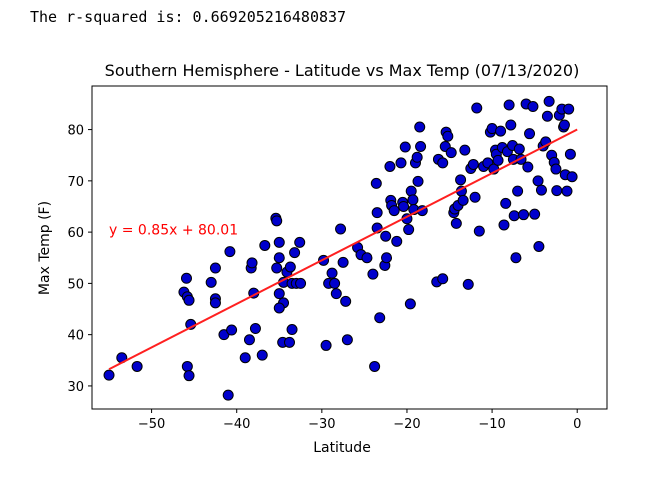 The image size is (655, 486). Describe the element at coordinates (75, 233) in the screenshot. I see `y-tick-label: 60` at that location.